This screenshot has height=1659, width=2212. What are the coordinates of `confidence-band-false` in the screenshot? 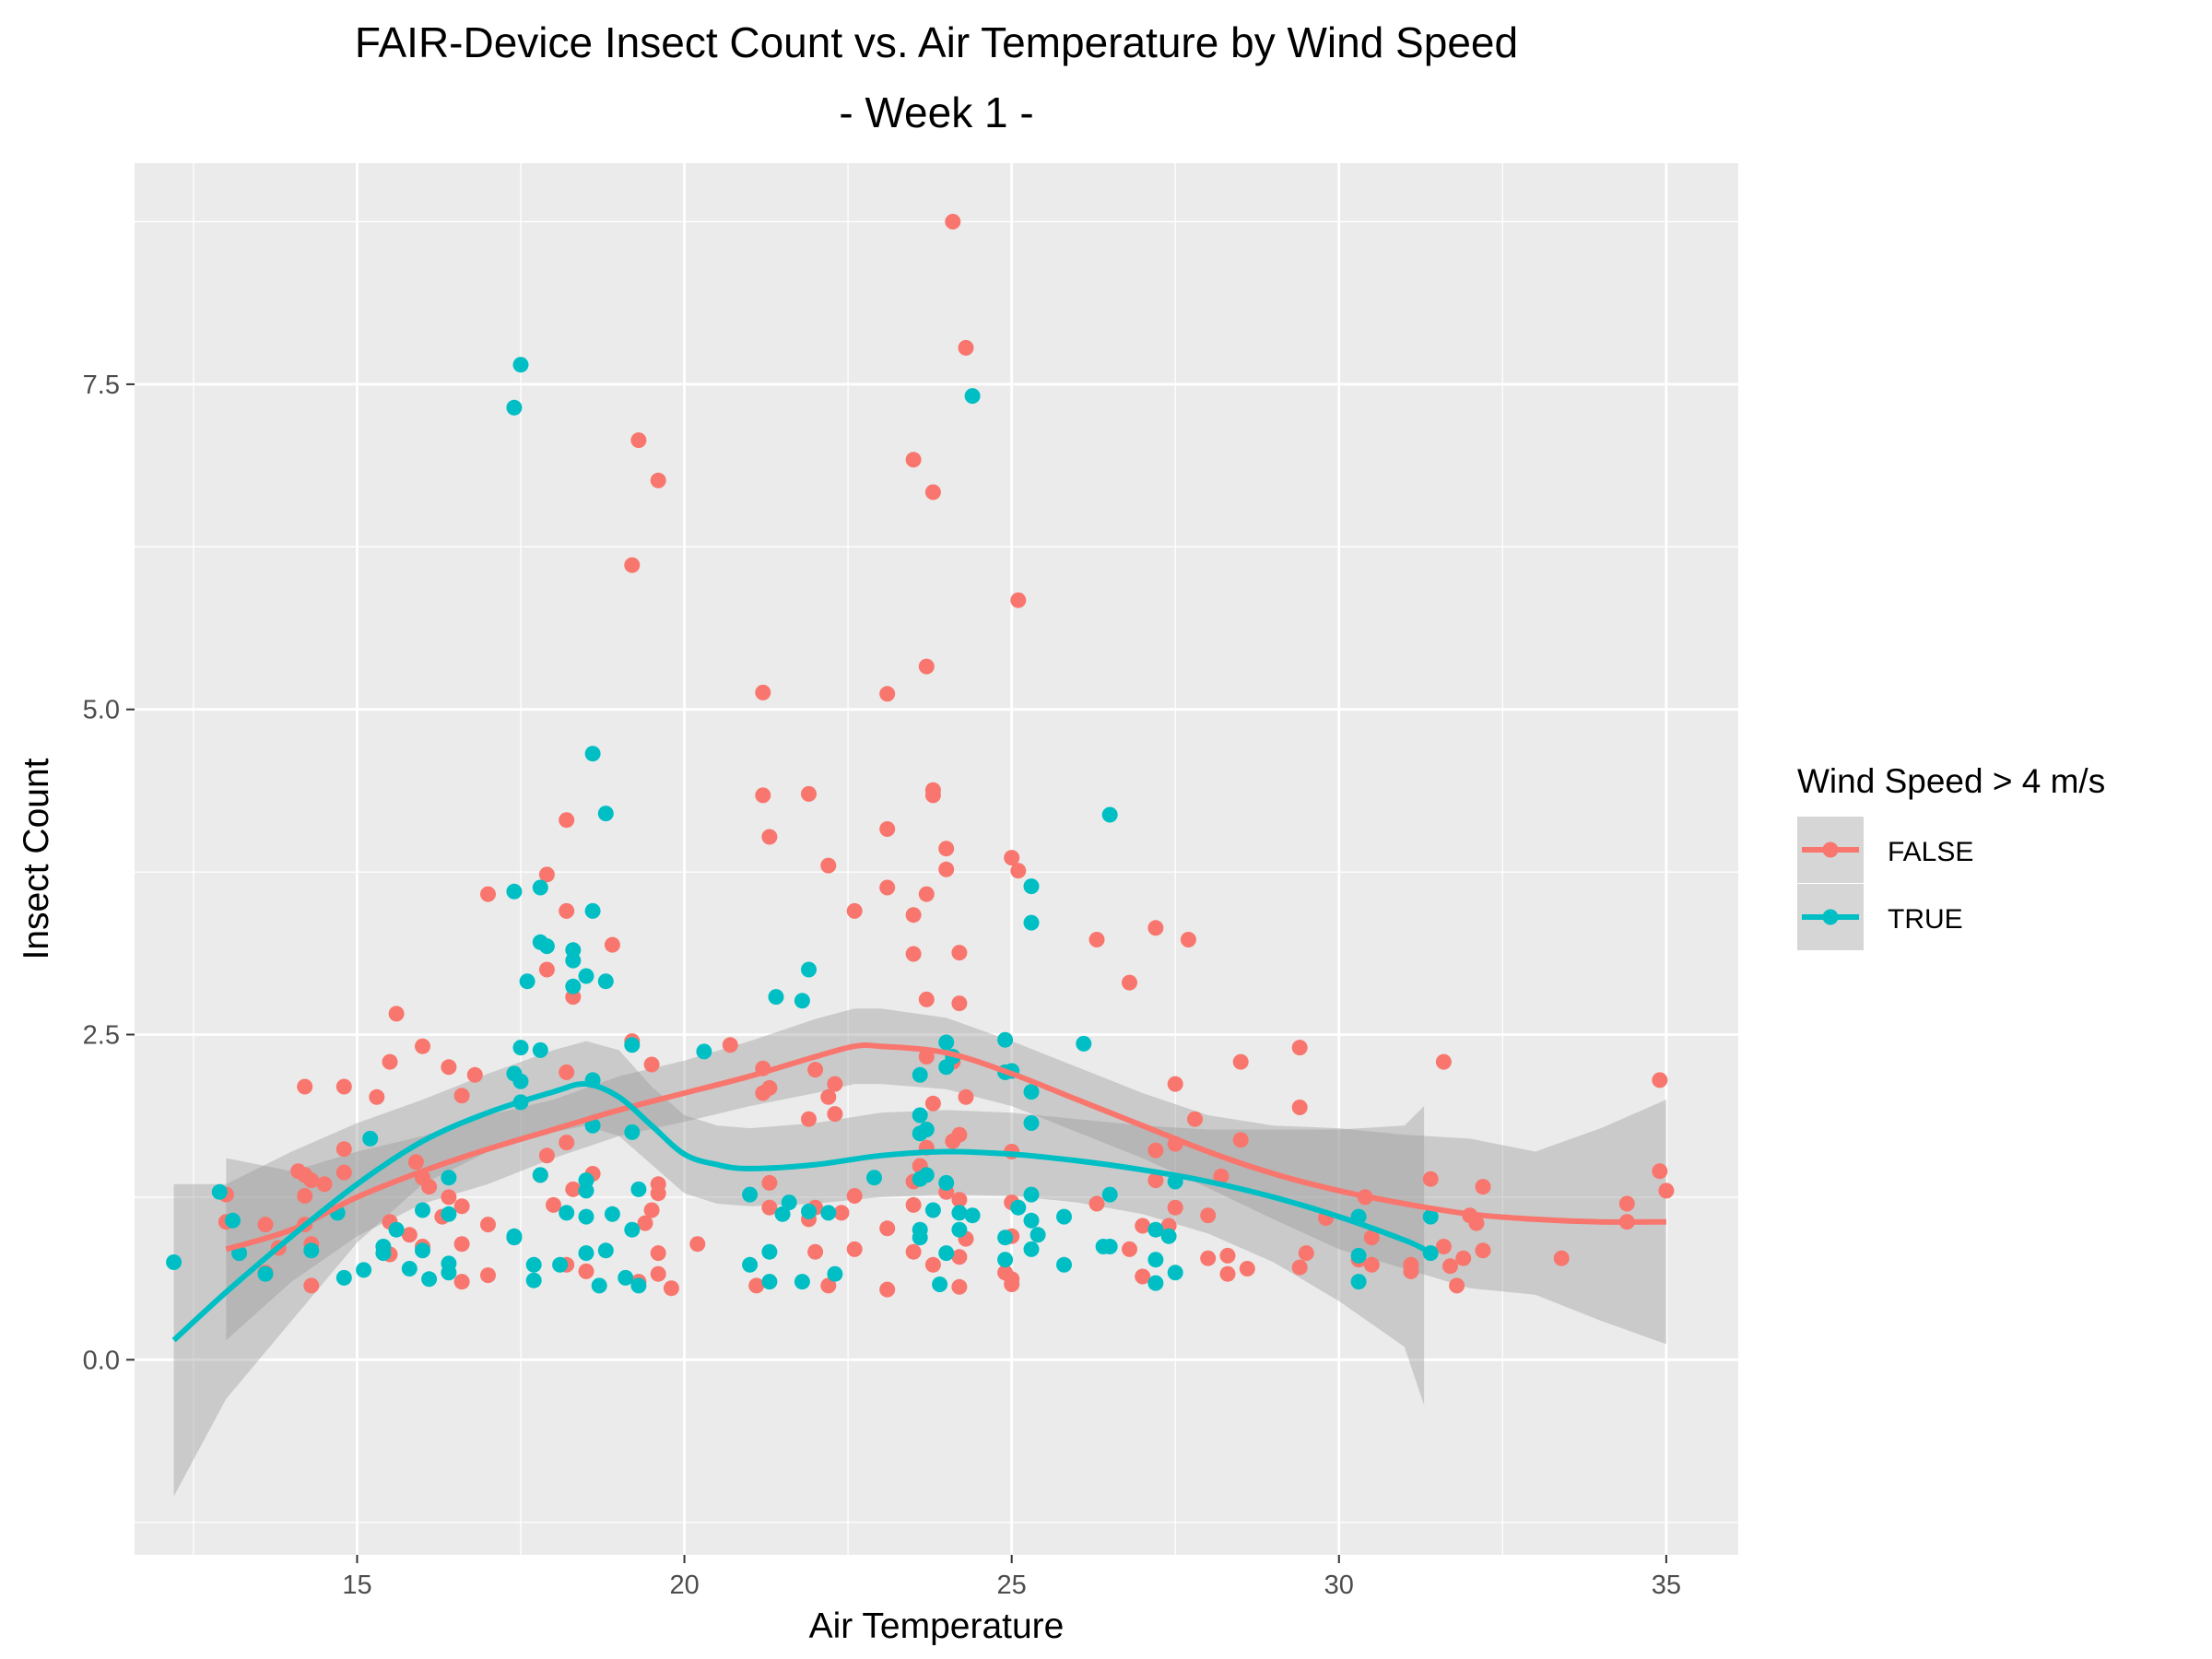 It's located at (946, 1176).